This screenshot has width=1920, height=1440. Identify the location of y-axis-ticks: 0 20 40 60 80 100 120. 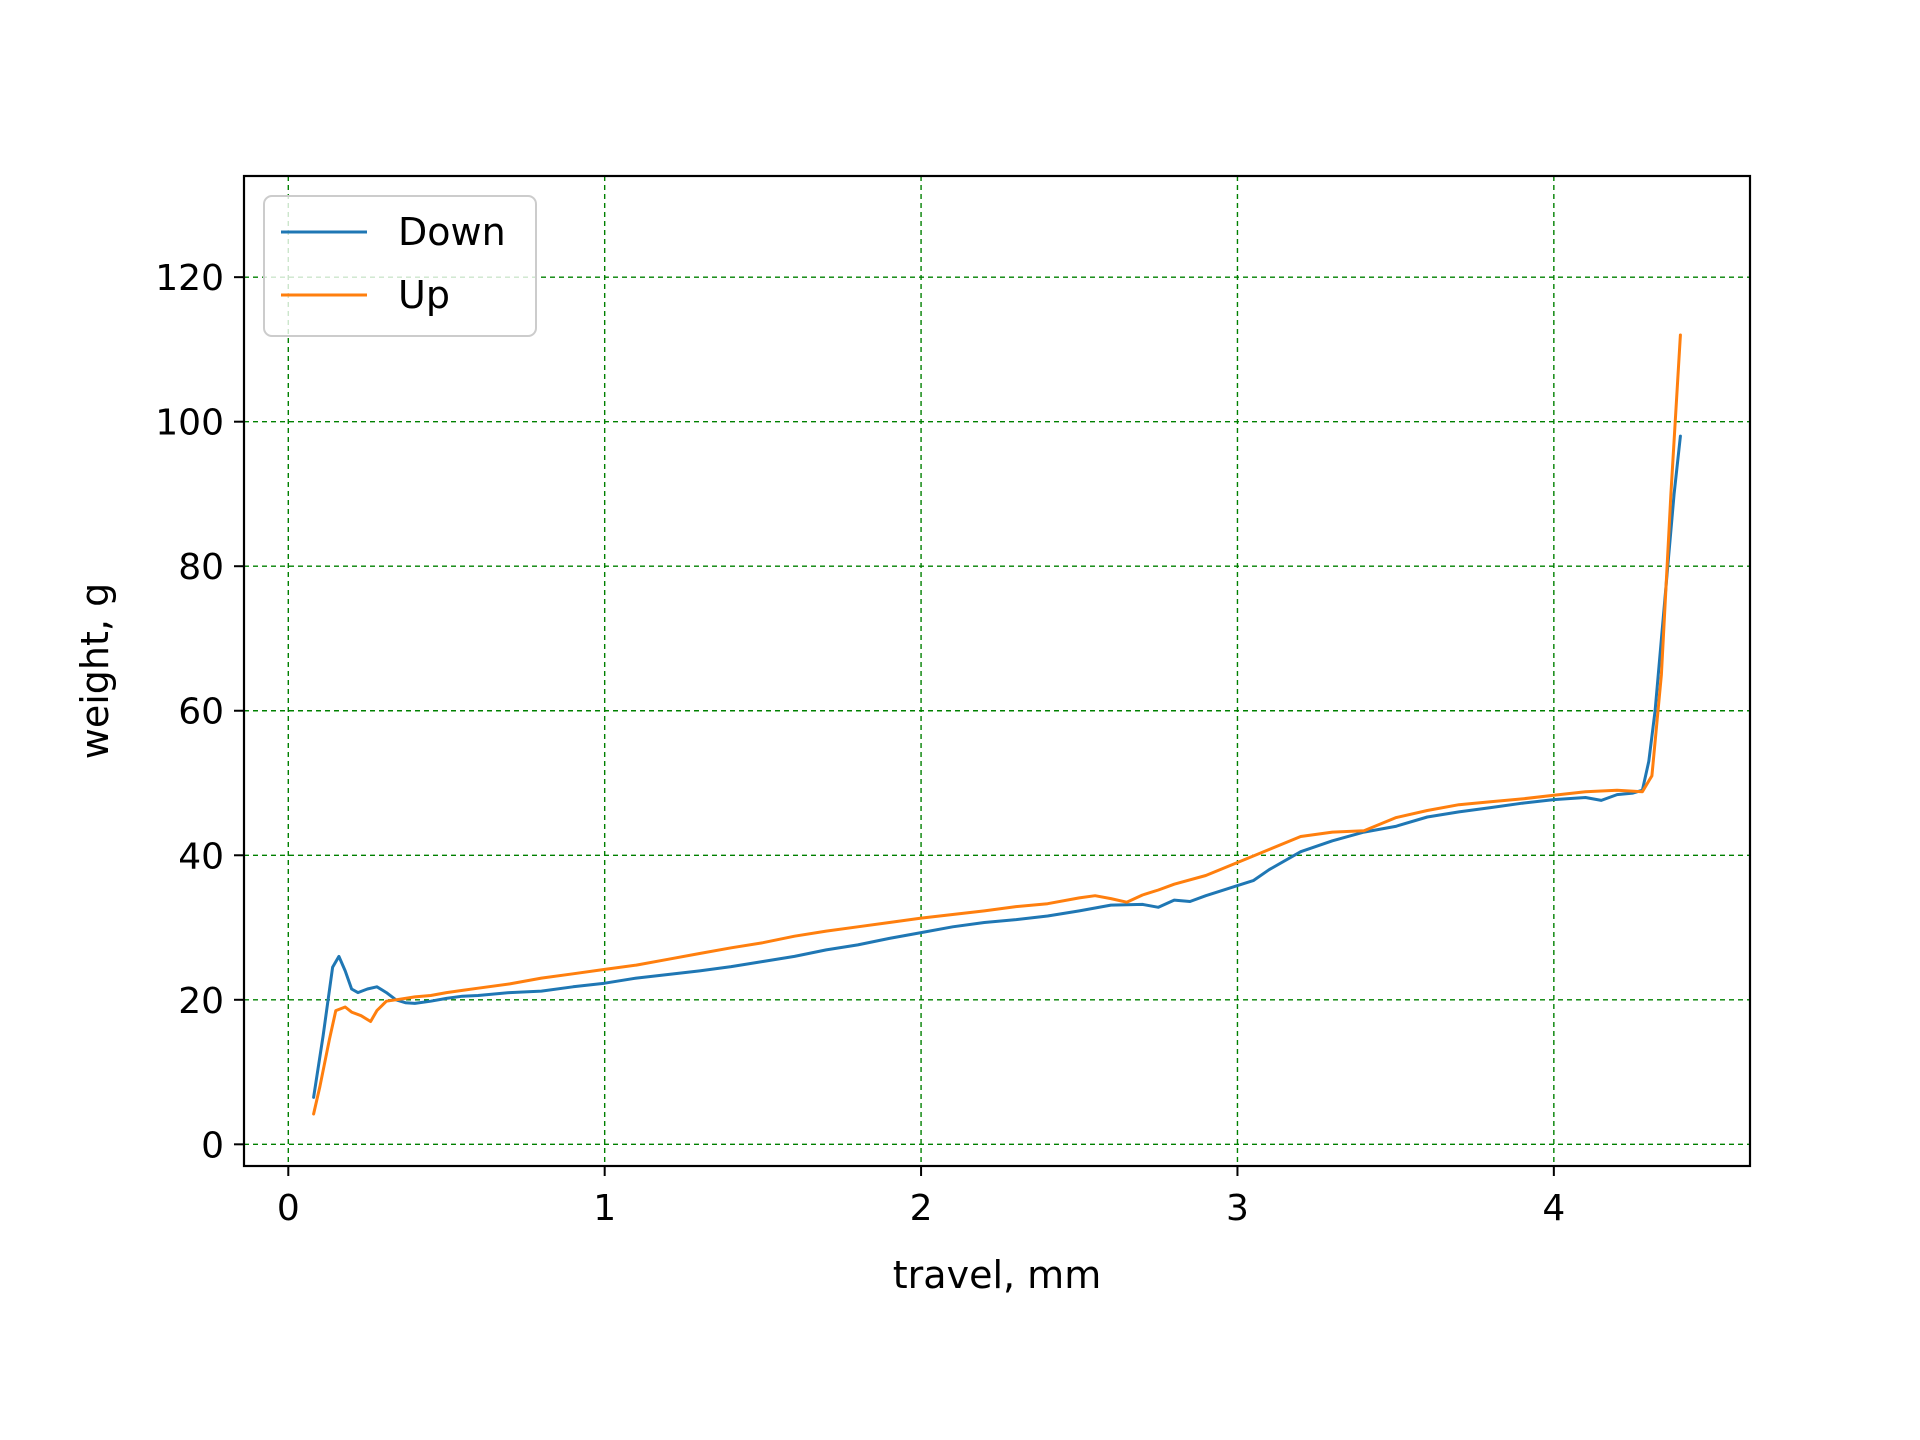
(199, 712).